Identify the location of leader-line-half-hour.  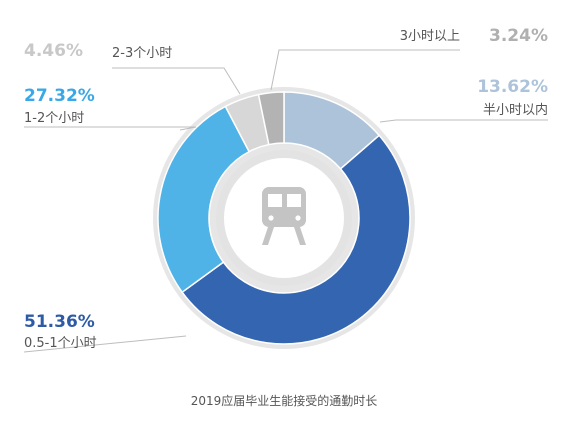
(463, 121).